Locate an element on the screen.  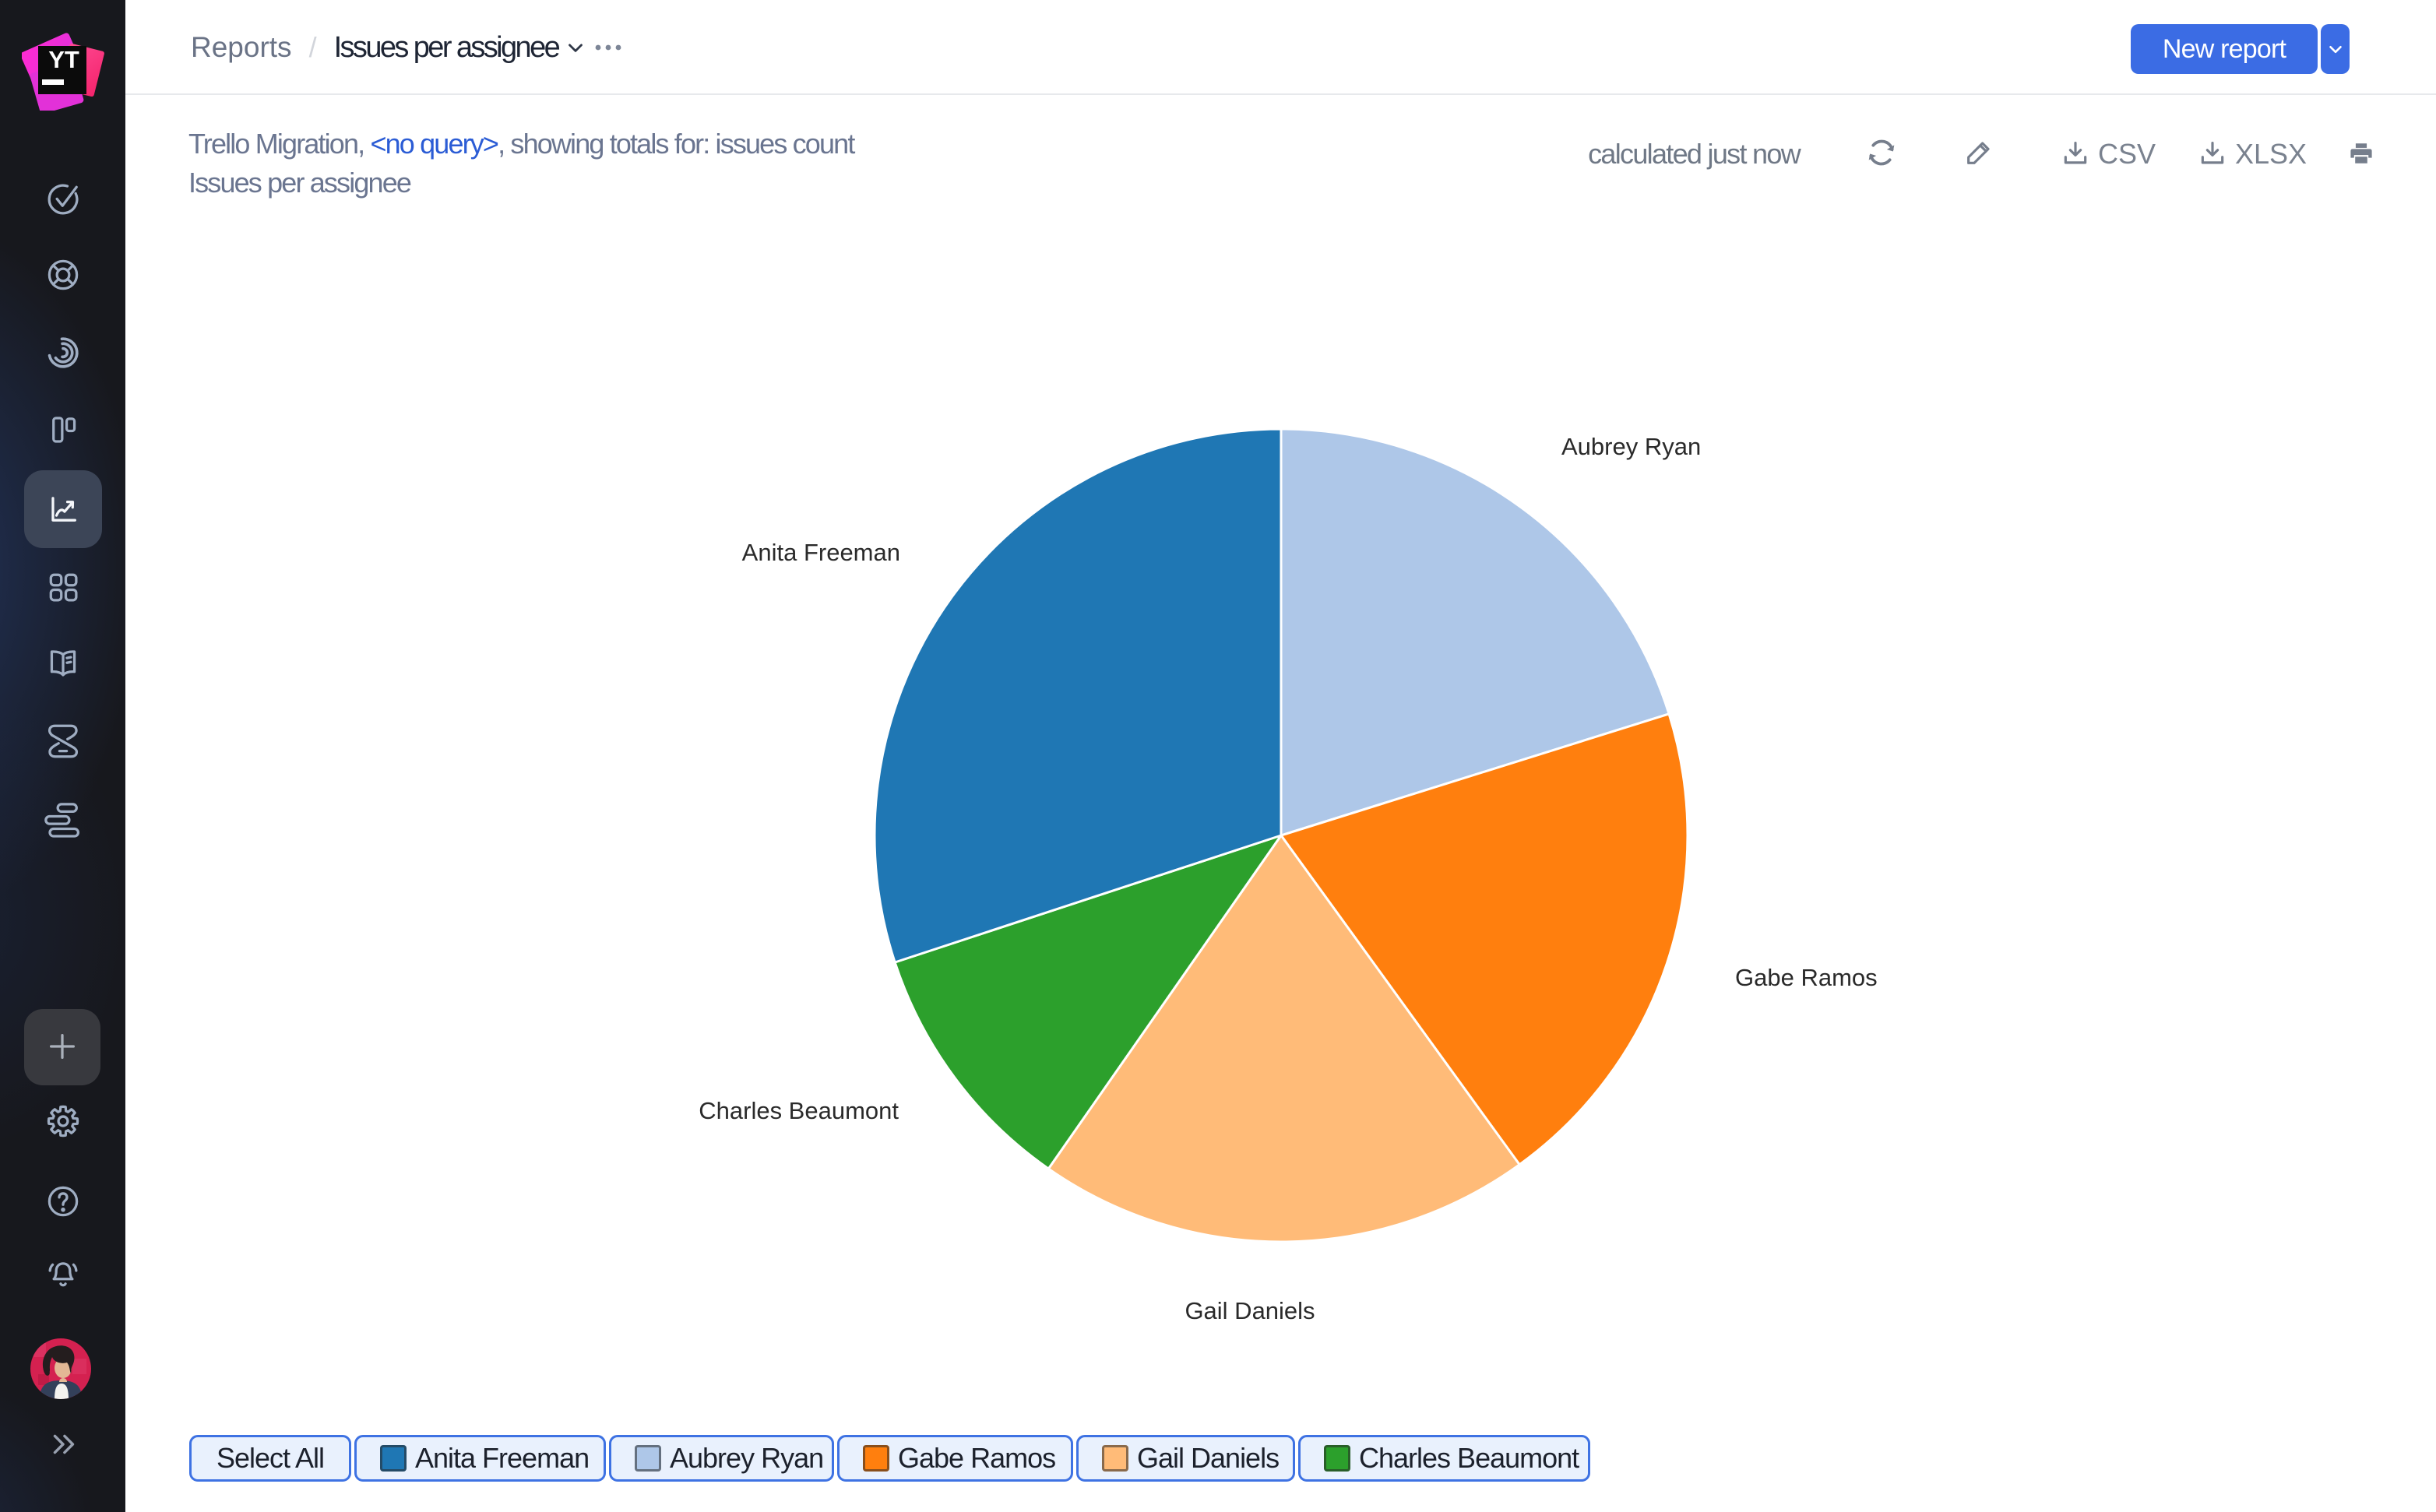
svg-text: Anita Freeman is located at coordinates (821, 552).